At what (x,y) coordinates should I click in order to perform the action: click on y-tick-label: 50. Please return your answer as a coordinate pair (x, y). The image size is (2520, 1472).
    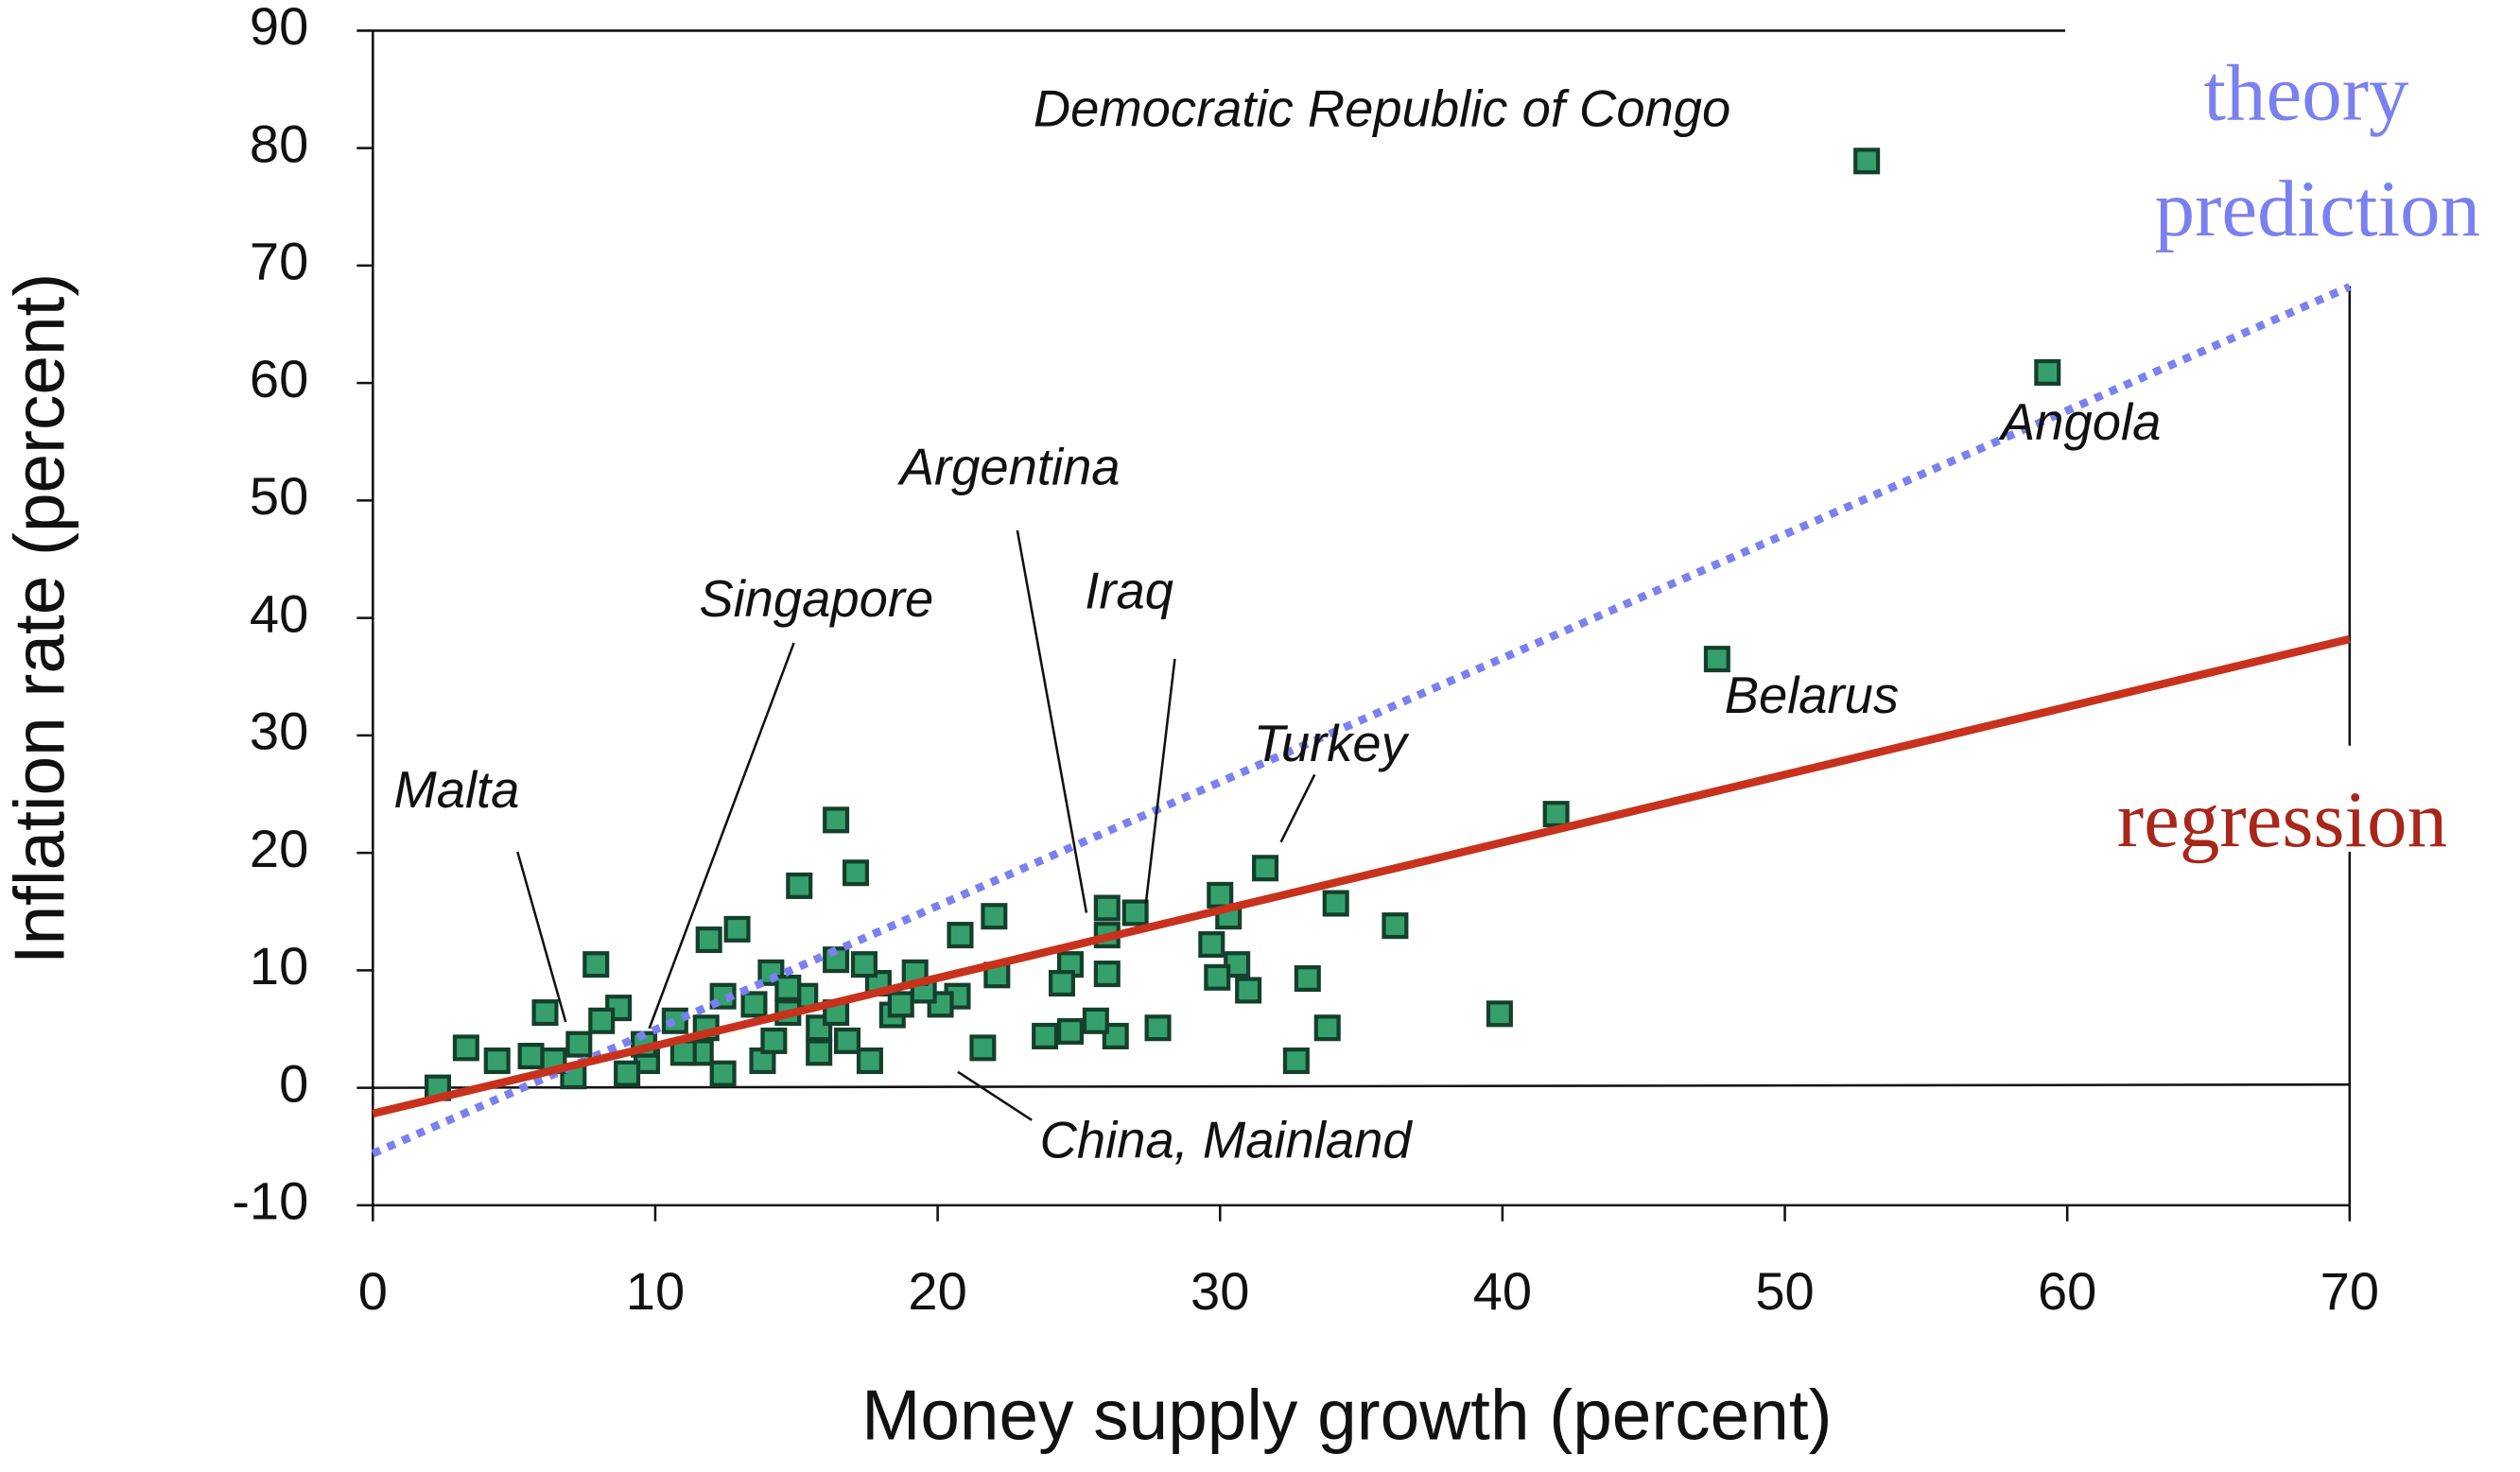
    Looking at the image, I should click on (279, 496).